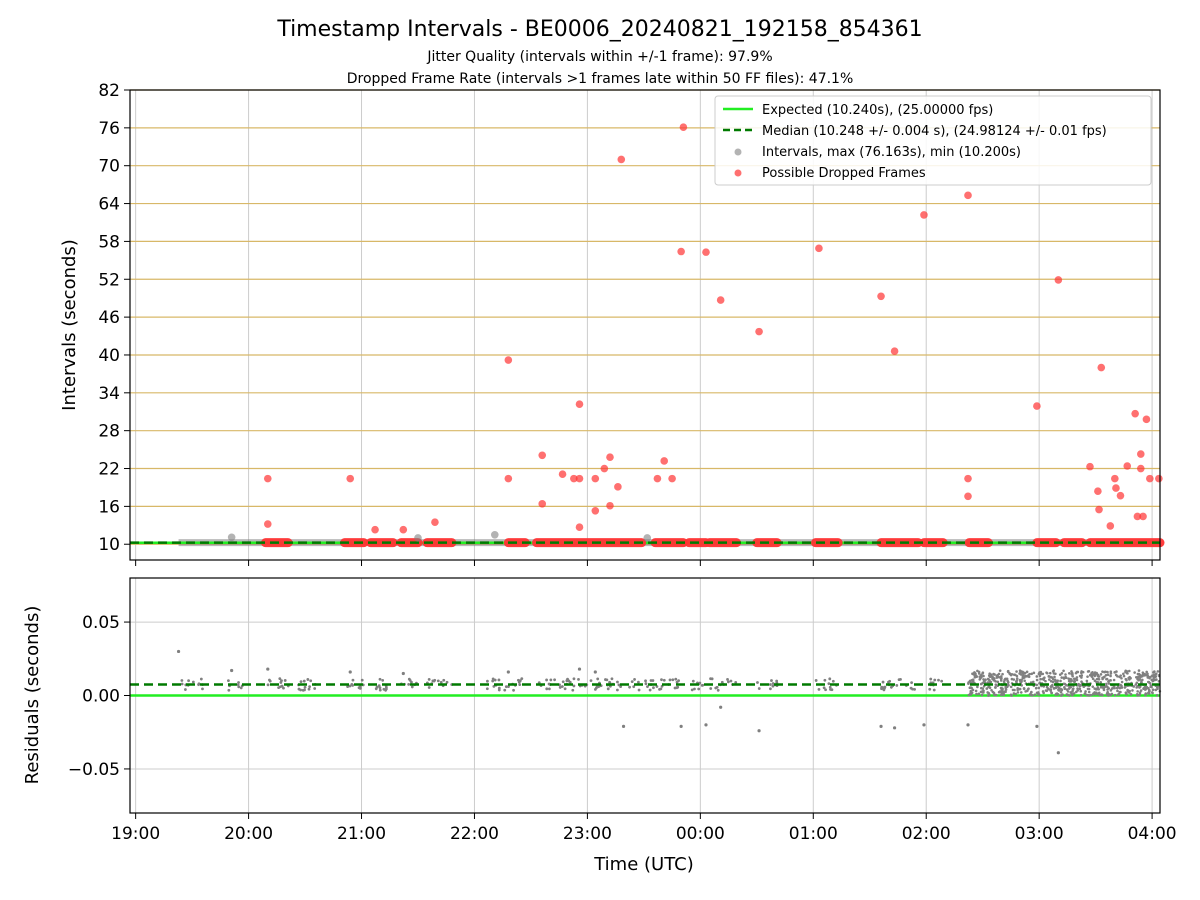 The height and width of the screenshot is (900, 1200). What do you see at coordinates (109, 356) in the screenshot?
I see `top-ytick-label-5: 40` at bounding box center [109, 356].